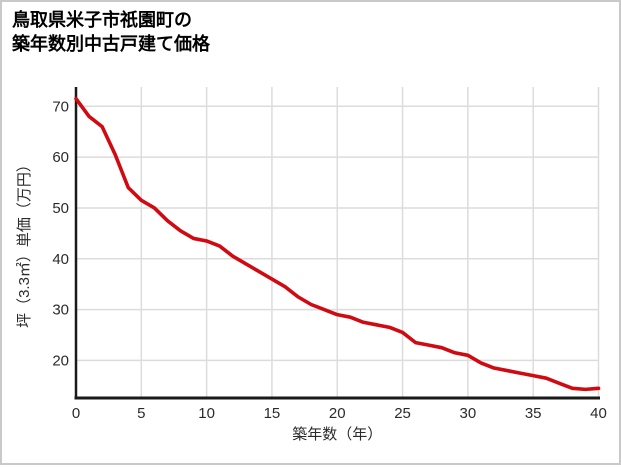 The height and width of the screenshot is (467, 621). Describe the element at coordinates (76, 413) in the screenshot. I see `x-tick-label: 0` at that location.